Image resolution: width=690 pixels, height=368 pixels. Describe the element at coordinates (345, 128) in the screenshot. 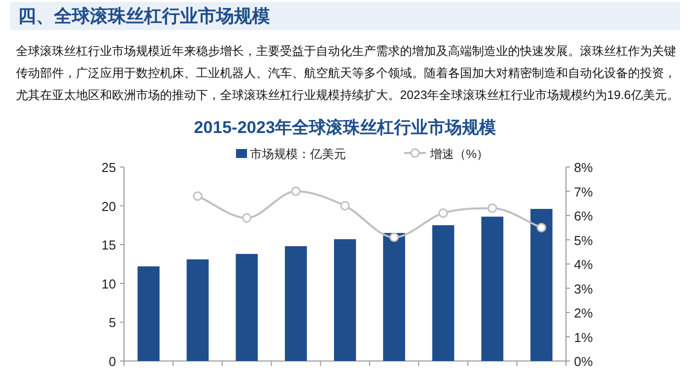

I see `chart-title: 2015-2023年全球滚珠丝杠行业市场规模` at that location.